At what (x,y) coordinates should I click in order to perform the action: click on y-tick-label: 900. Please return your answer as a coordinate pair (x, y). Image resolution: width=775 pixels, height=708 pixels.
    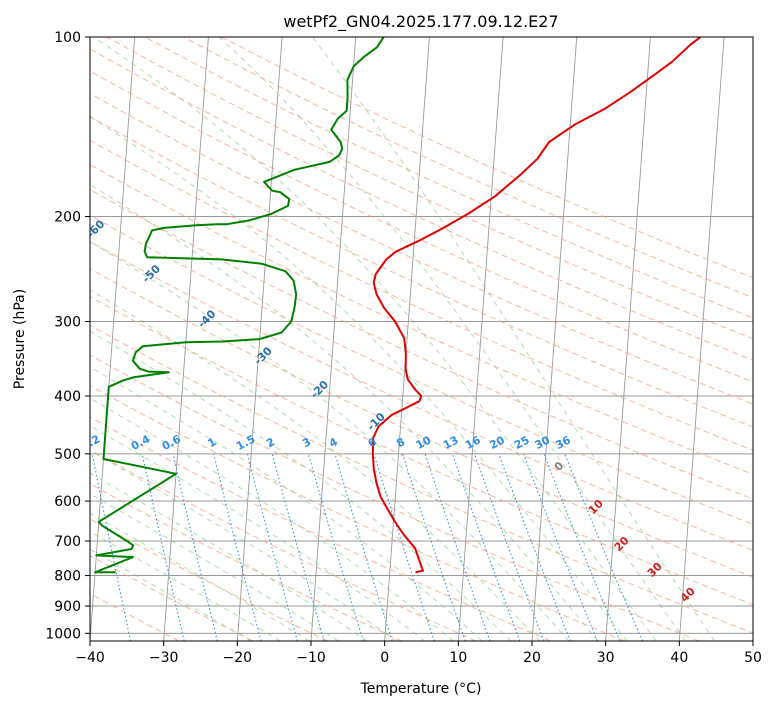
    Looking at the image, I should click on (67, 607).